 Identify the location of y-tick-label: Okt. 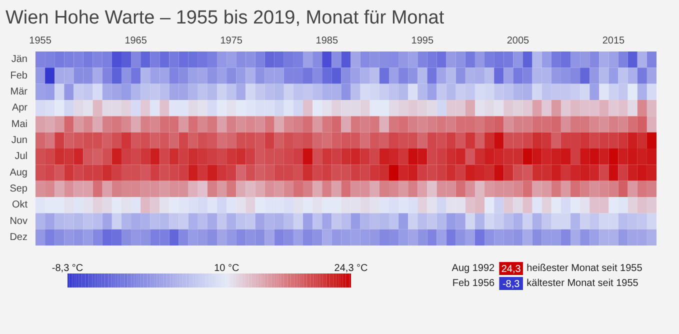
(20, 205).